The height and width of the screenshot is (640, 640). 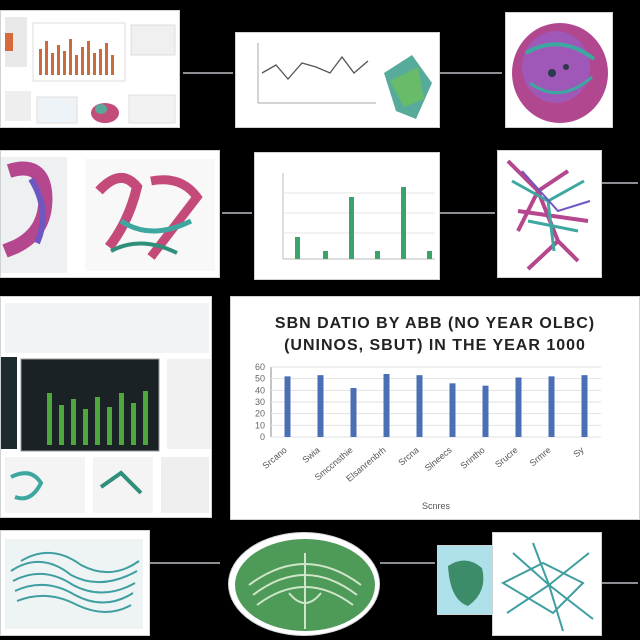 I want to click on vascular-panel-mid-right, so click(x=549, y=214).